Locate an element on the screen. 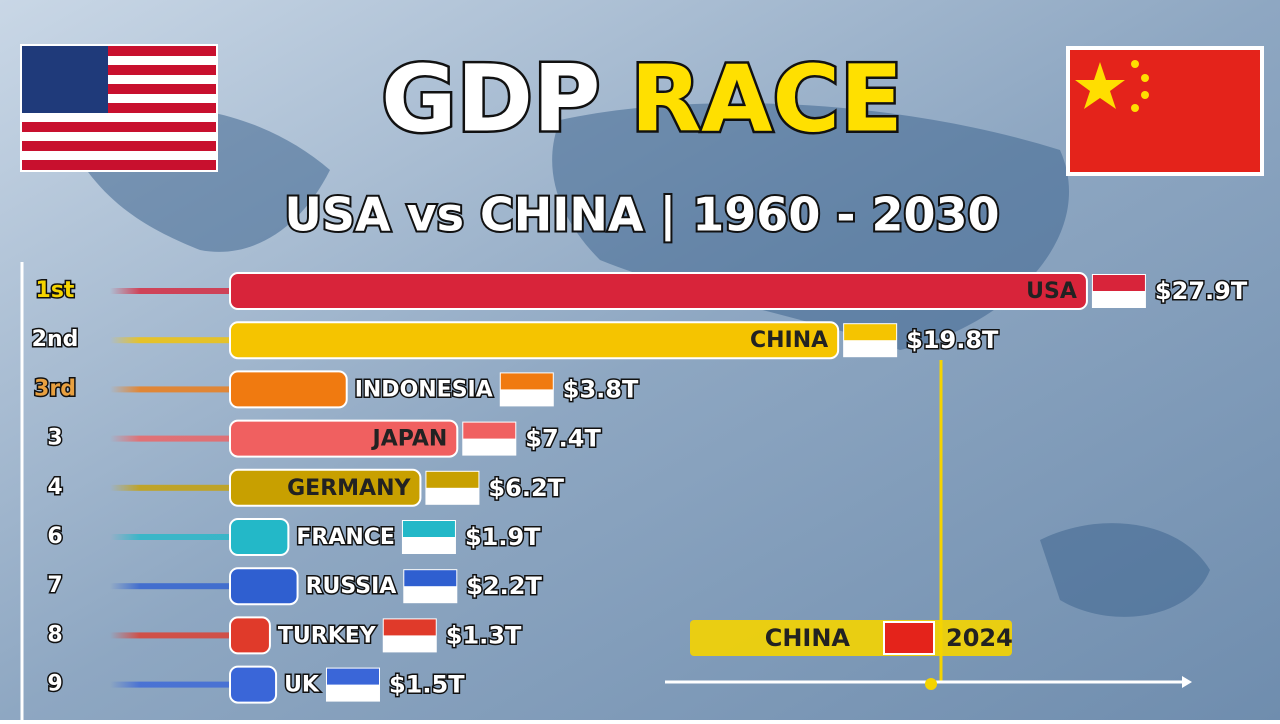 The image size is (1280, 724). usa-flag is located at coordinates (119, 108).